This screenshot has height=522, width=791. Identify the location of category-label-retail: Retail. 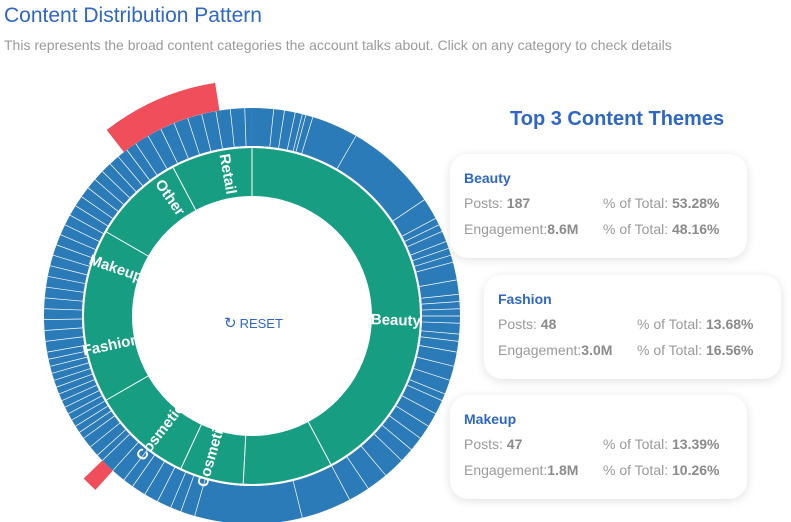
(228, 174).